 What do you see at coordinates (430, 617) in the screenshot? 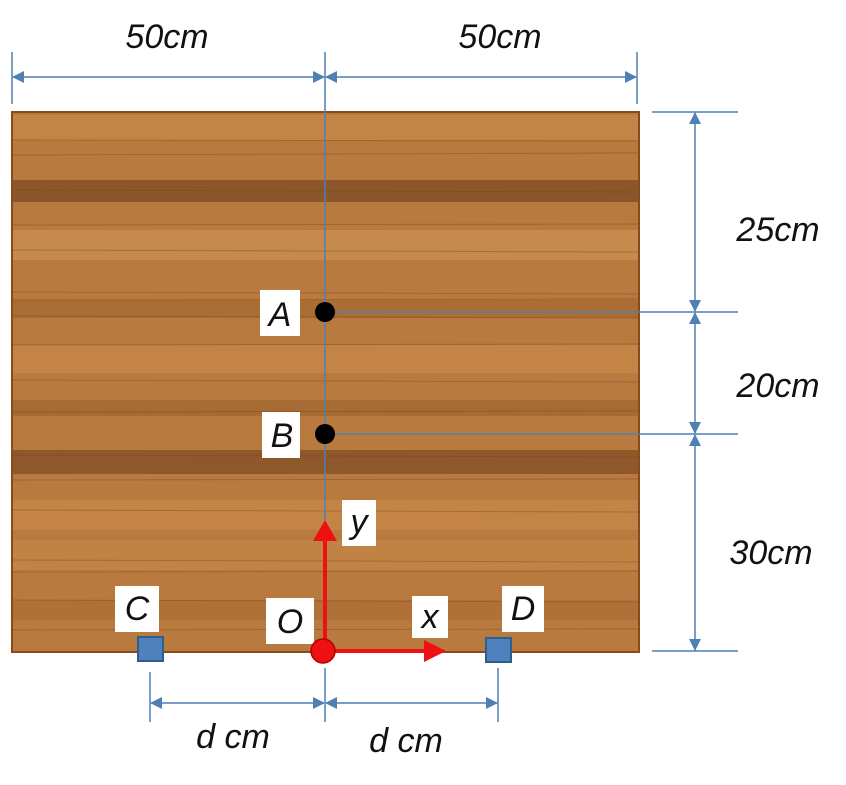
I see `label-x: x` at bounding box center [430, 617].